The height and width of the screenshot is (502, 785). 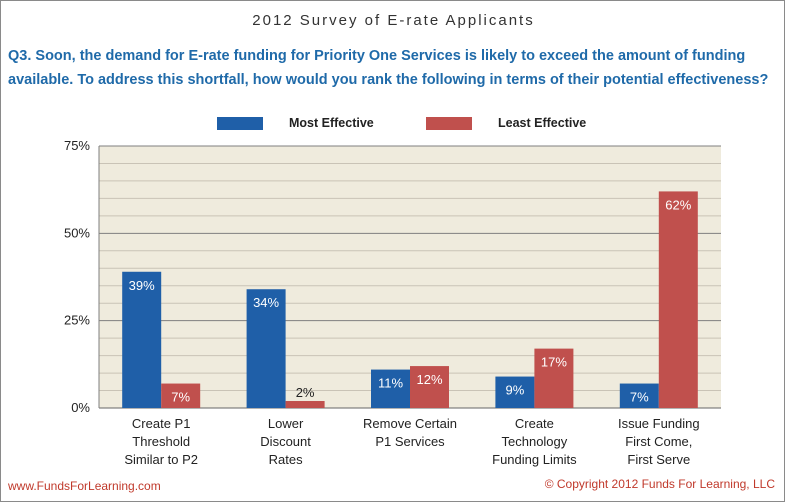 What do you see at coordinates (534, 423) in the screenshot?
I see `x-tick-label: Create` at bounding box center [534, 423].